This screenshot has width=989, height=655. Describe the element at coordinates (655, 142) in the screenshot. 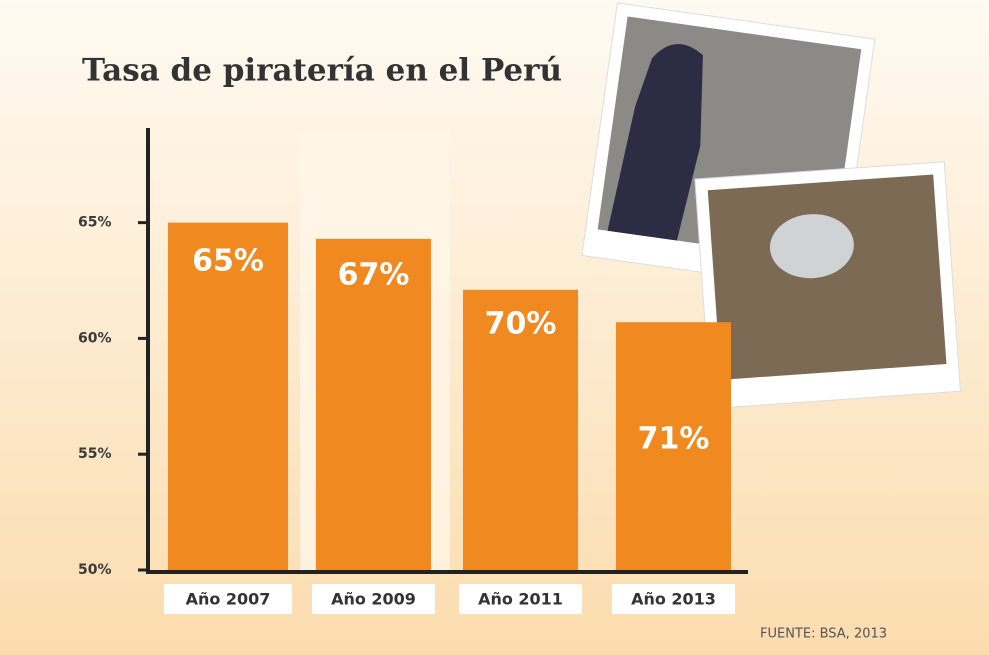

I see `photo-figure` at that location.